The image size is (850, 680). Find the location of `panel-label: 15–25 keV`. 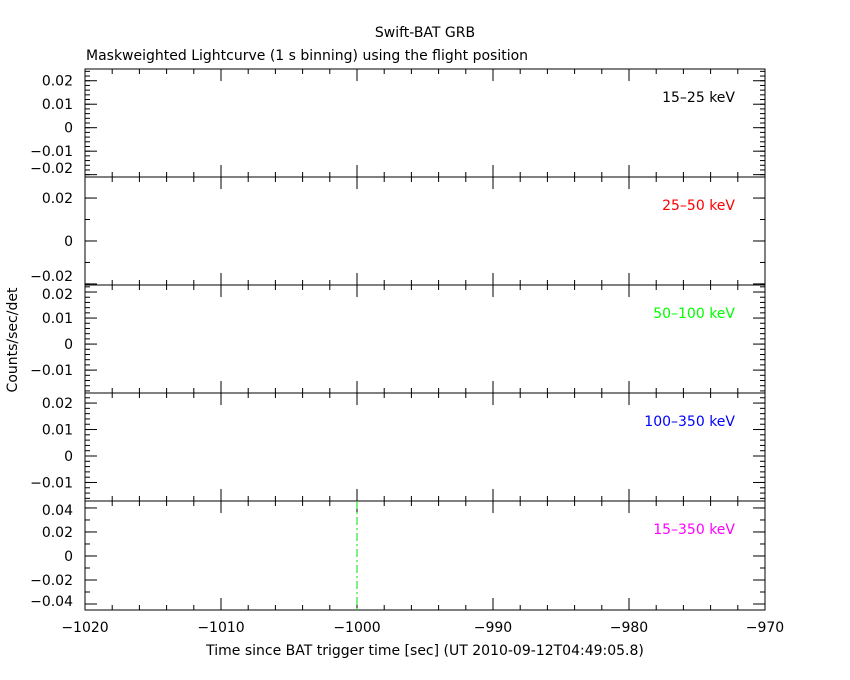

panel-label: 15–25 keV is located at coordinates (698, 98).